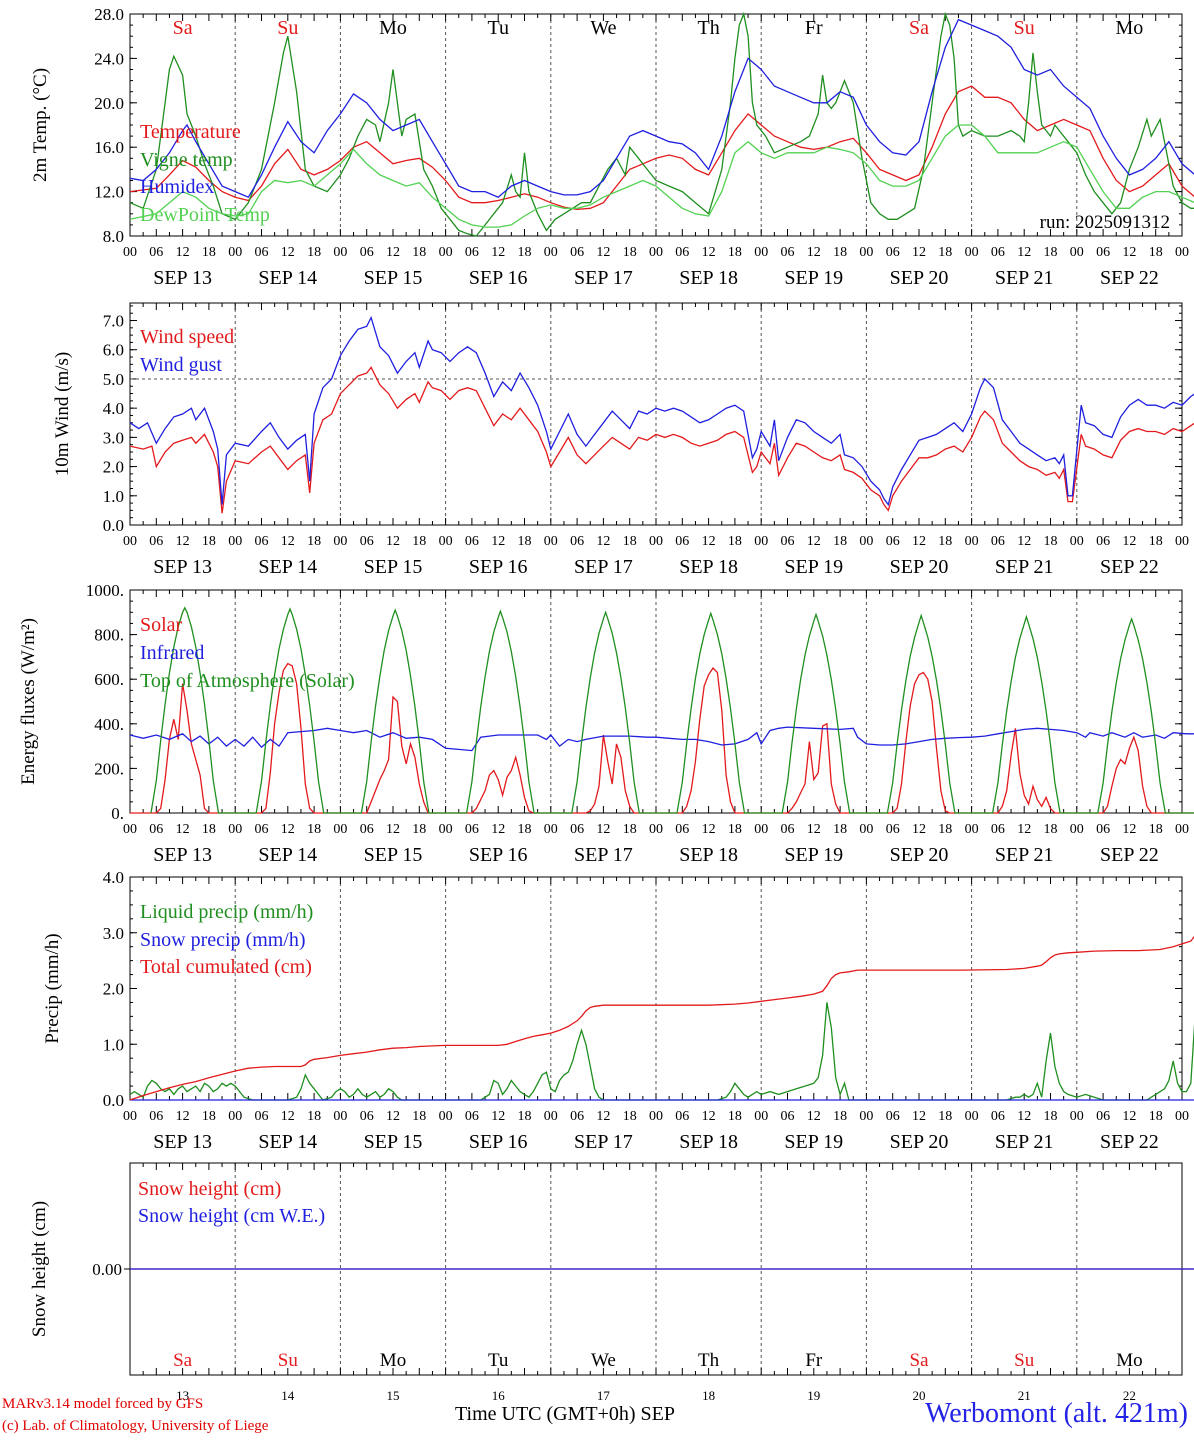  I want to click on day-number: 13, so click(182, 1395).